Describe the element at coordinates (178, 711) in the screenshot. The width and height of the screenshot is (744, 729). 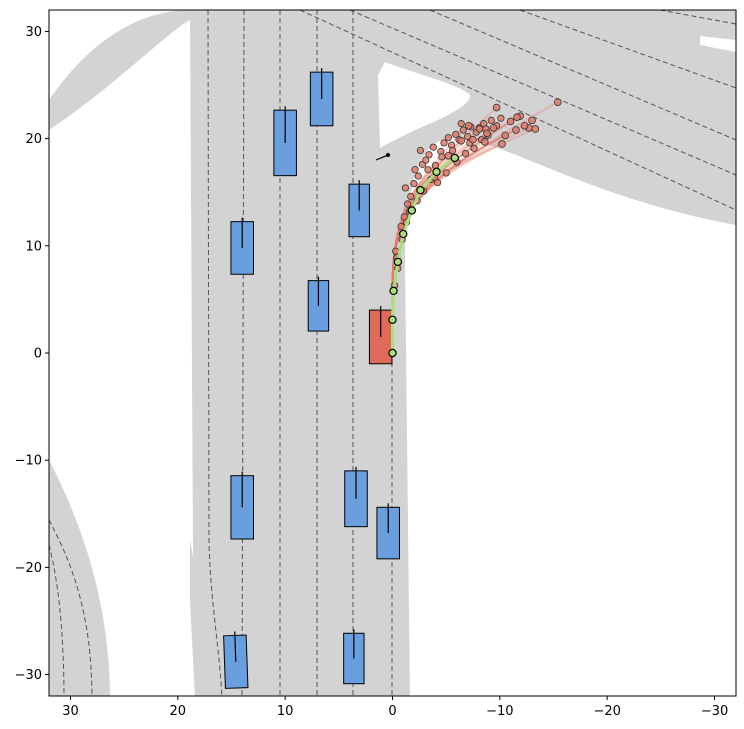
I see `x-tick-label: 20` at that location.